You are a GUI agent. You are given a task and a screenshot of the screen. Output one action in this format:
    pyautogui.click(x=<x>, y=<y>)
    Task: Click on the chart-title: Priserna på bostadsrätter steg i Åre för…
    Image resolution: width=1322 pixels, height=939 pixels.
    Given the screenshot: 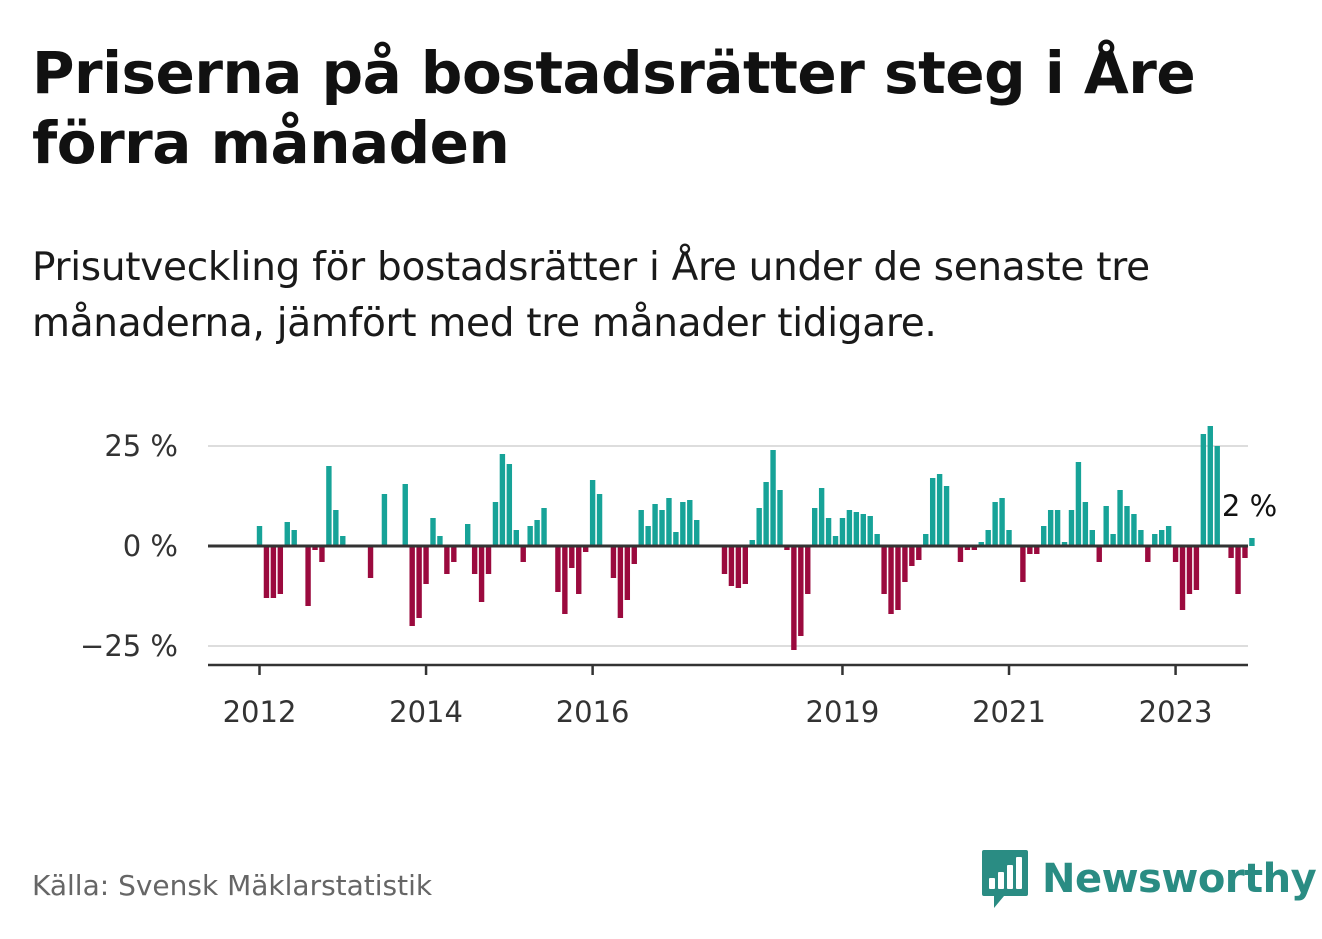 What is the action you would take?
    pyautogui.click(x=614, y=108)
    